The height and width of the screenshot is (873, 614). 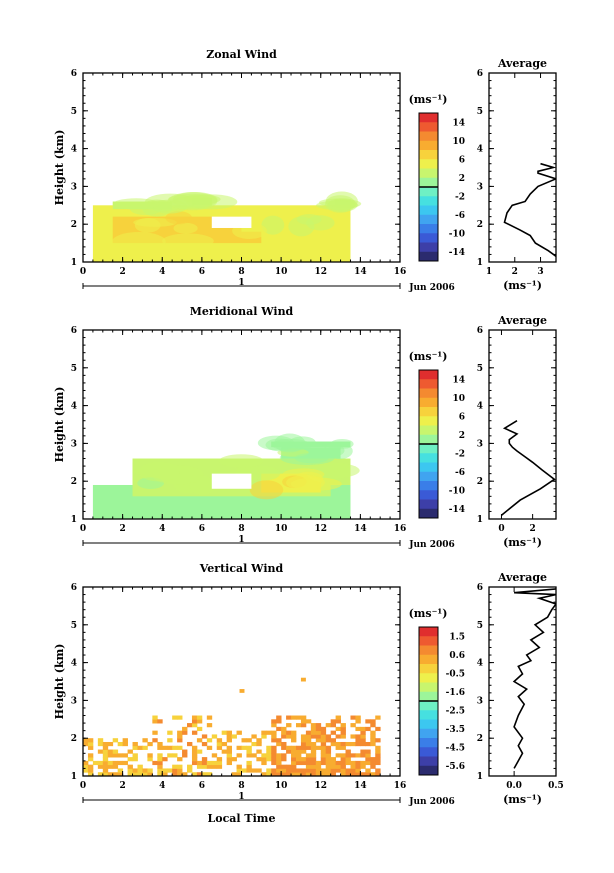 What do you see at coordinates (83, 272) in the screenshot?
I see `x-tick-label: 0` at bounding box center [83, 272].